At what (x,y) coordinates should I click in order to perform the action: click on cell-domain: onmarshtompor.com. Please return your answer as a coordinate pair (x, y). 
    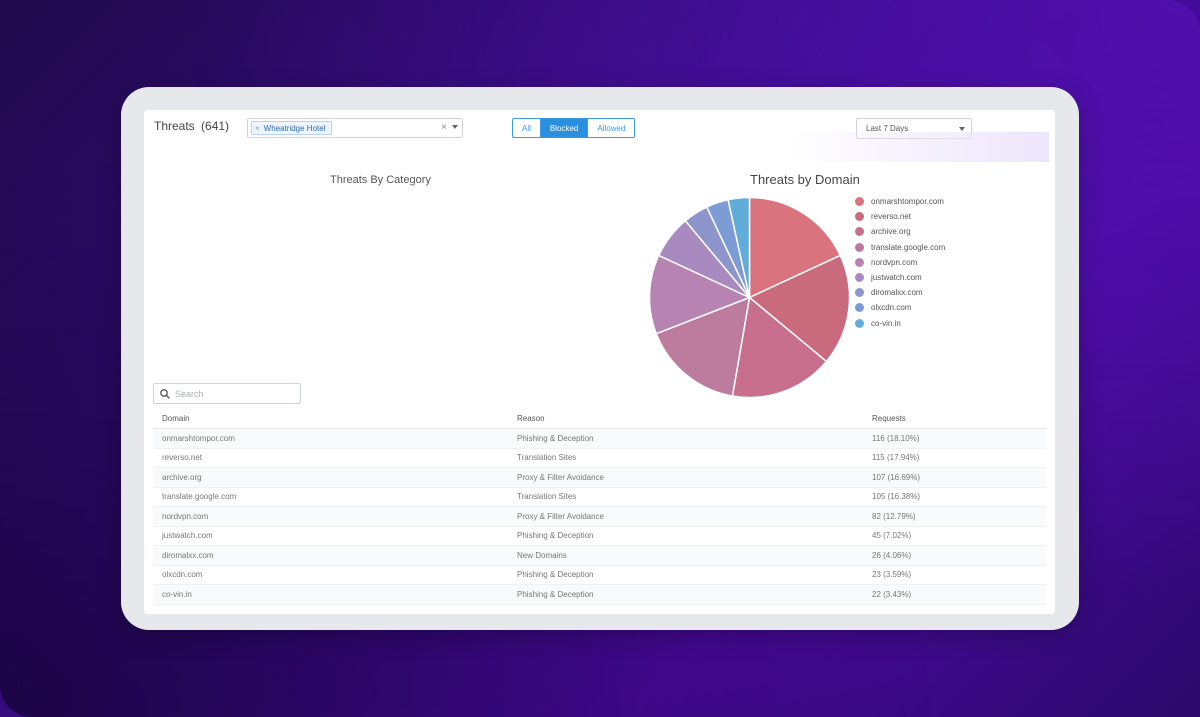
    Looking at the image, I should click on (198, 438).